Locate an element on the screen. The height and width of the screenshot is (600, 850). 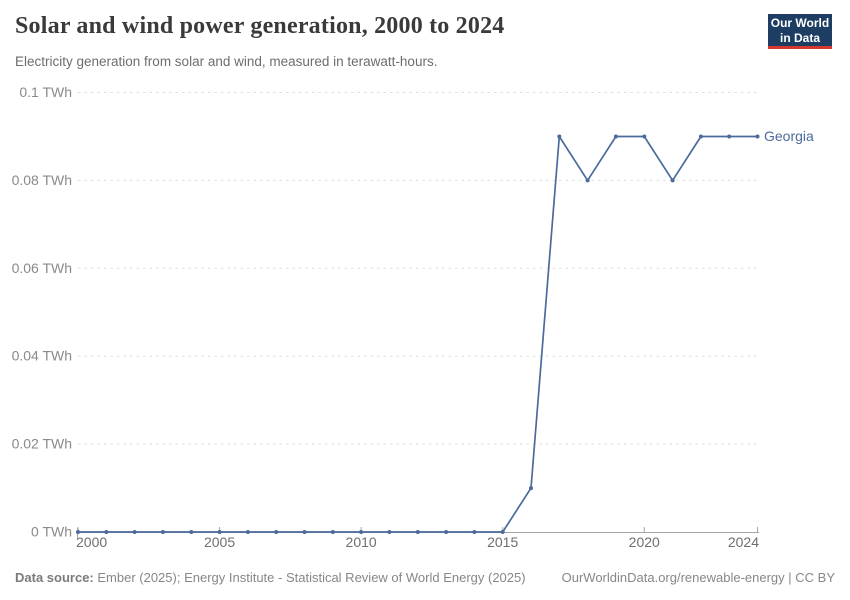
owid-logo-line2: in Data is located at coordinates (799, 37).